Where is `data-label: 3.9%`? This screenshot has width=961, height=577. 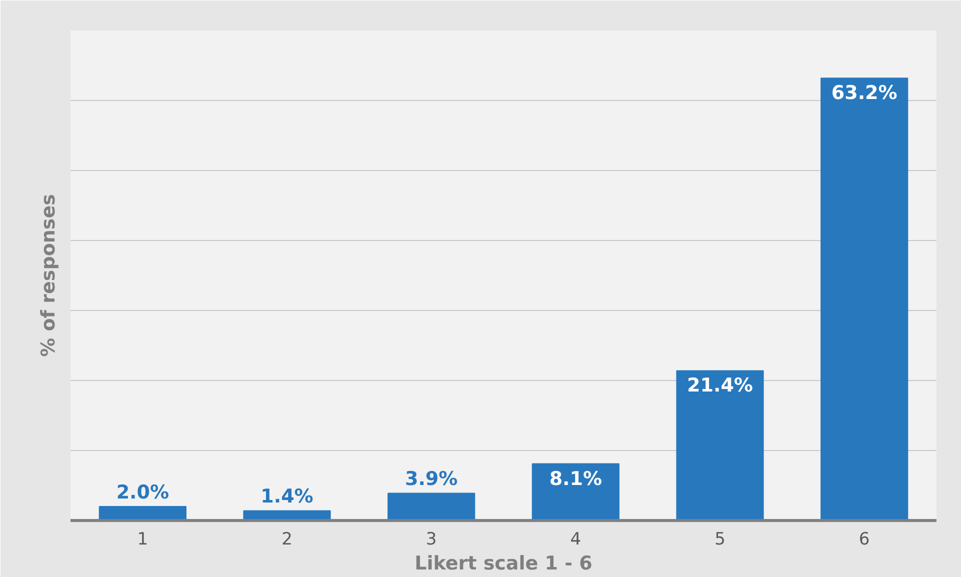
data-label: 3.9% is located at coordinates (431, 479).